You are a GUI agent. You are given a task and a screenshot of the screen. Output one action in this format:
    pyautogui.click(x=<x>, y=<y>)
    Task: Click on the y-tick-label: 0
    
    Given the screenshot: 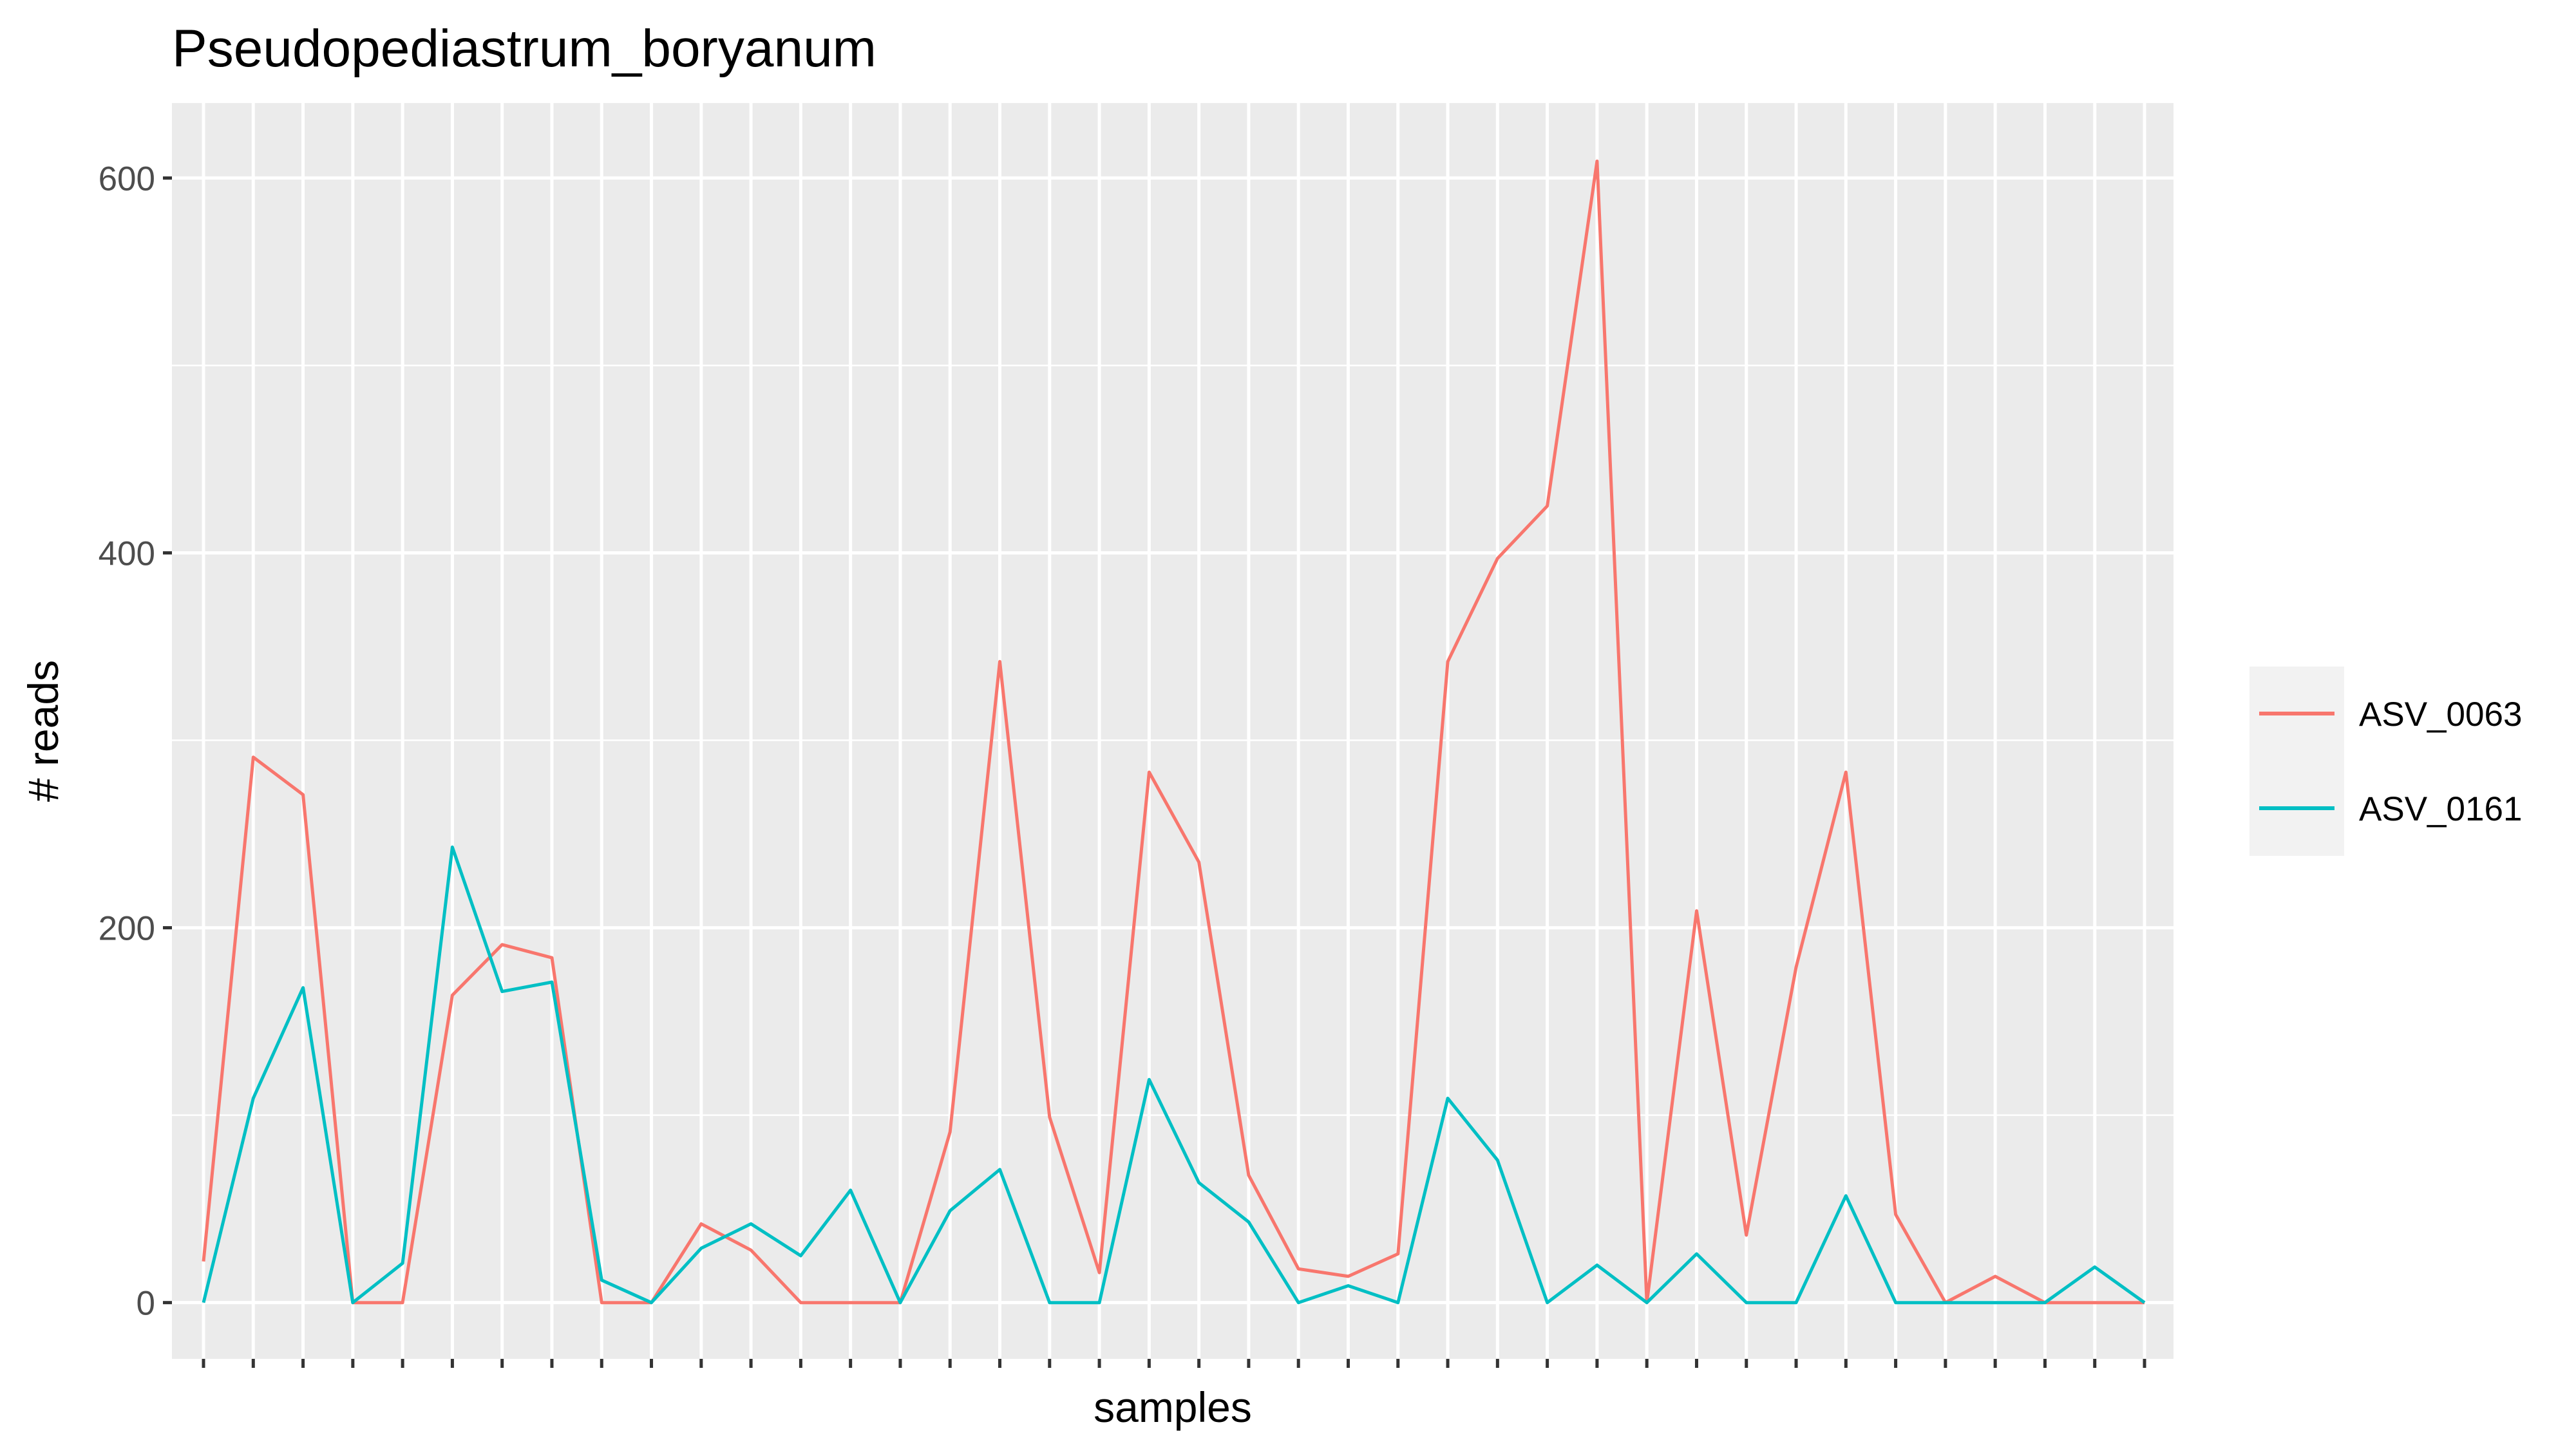 What is the action you would take?
    pyautogui.click(x=146, y=1304)
    